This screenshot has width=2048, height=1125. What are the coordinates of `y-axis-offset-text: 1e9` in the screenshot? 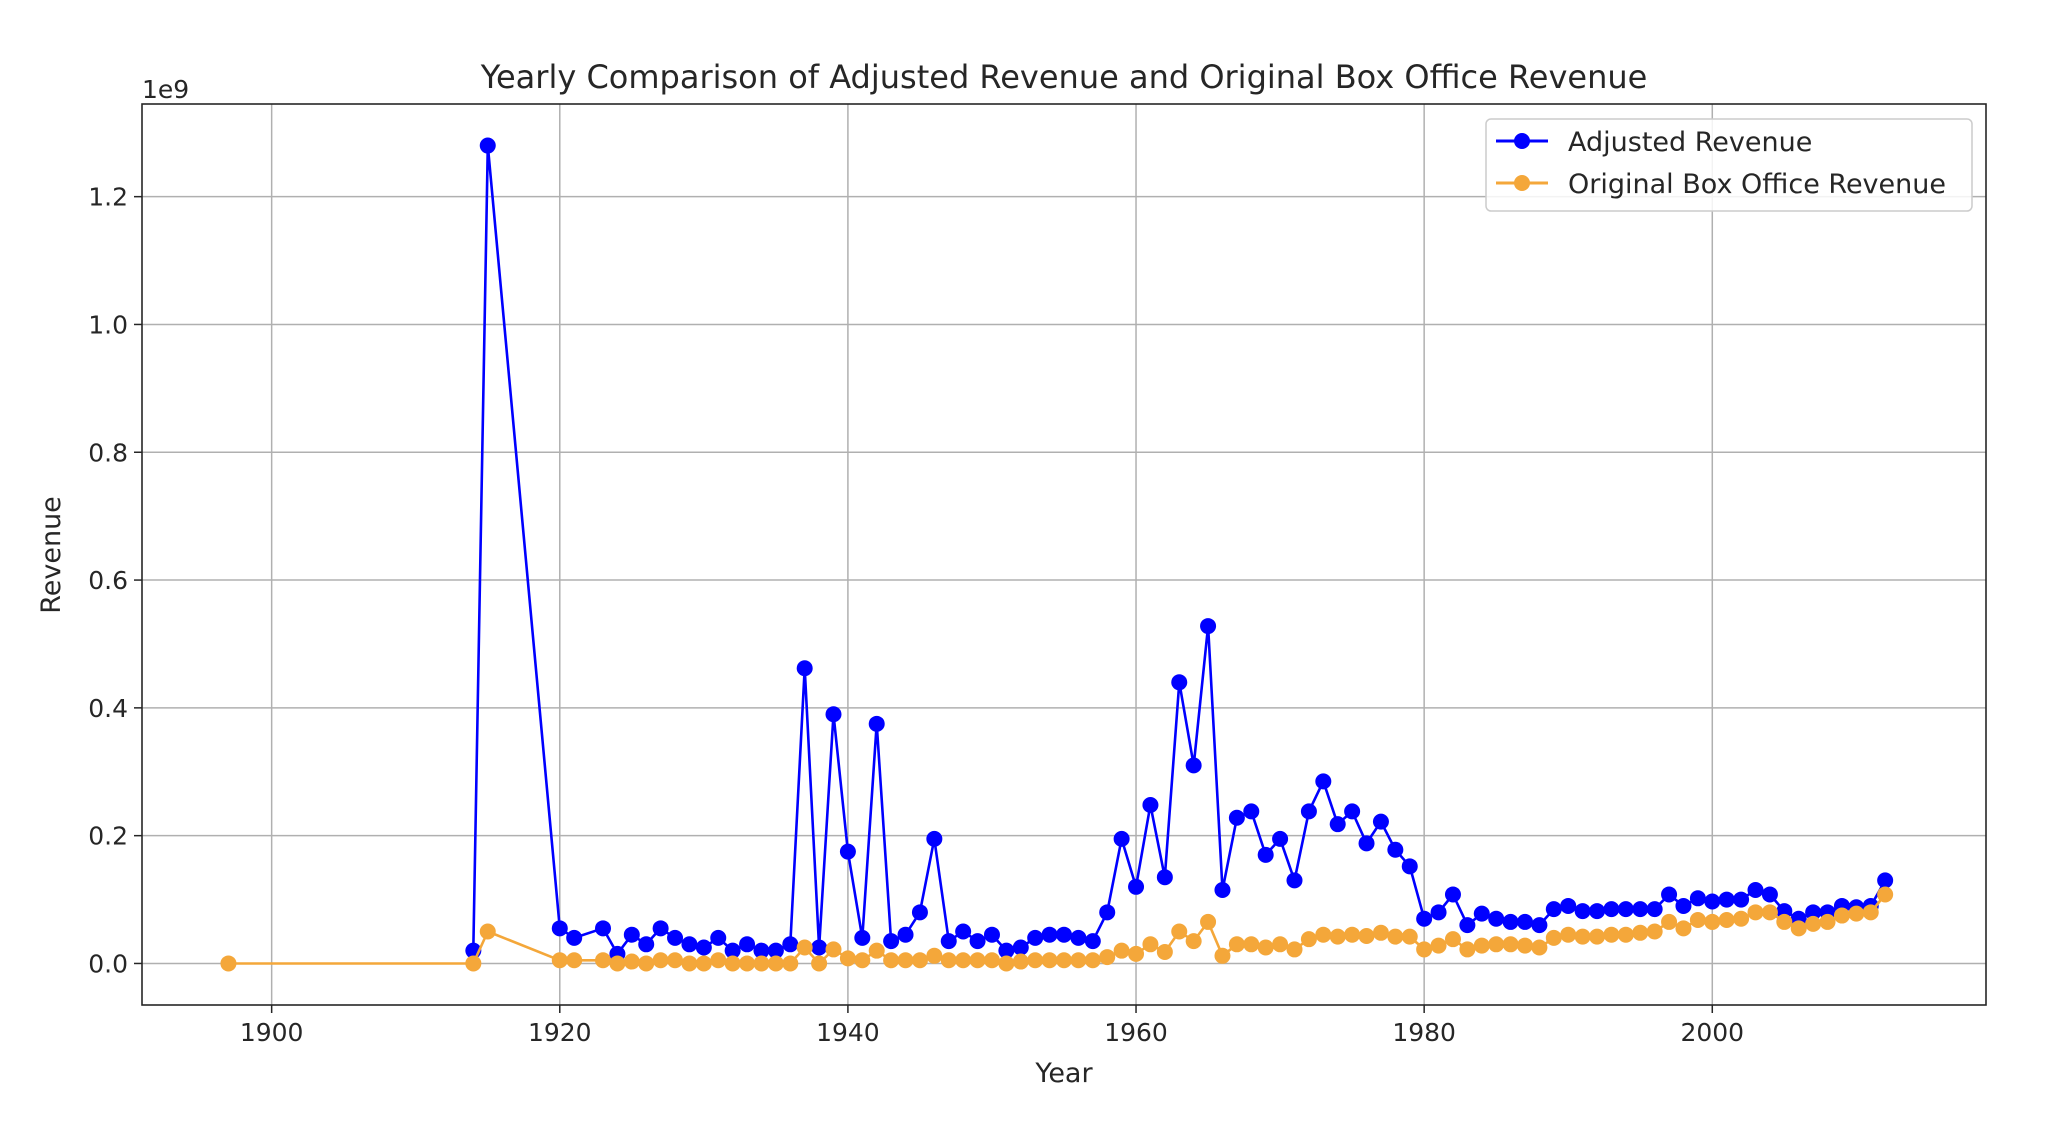 It's located at (165, 89).